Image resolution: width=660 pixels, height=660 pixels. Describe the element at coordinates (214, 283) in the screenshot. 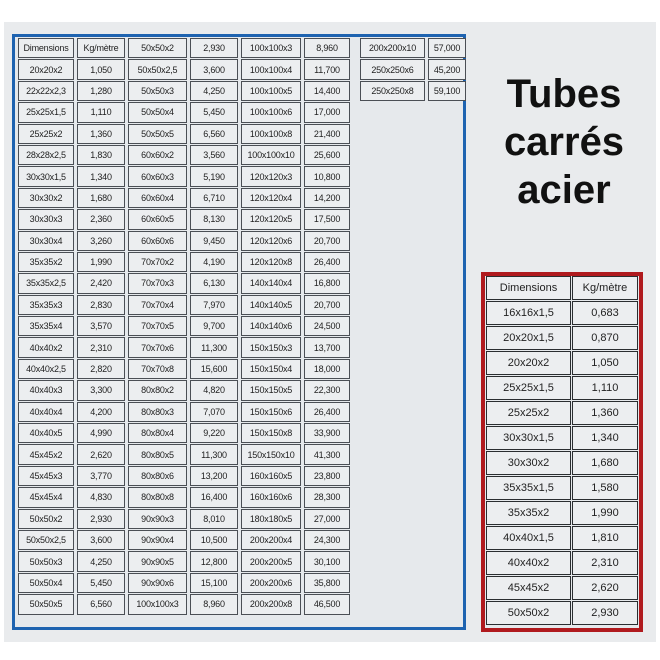

I see `weight-cell: 6,130` at that location.